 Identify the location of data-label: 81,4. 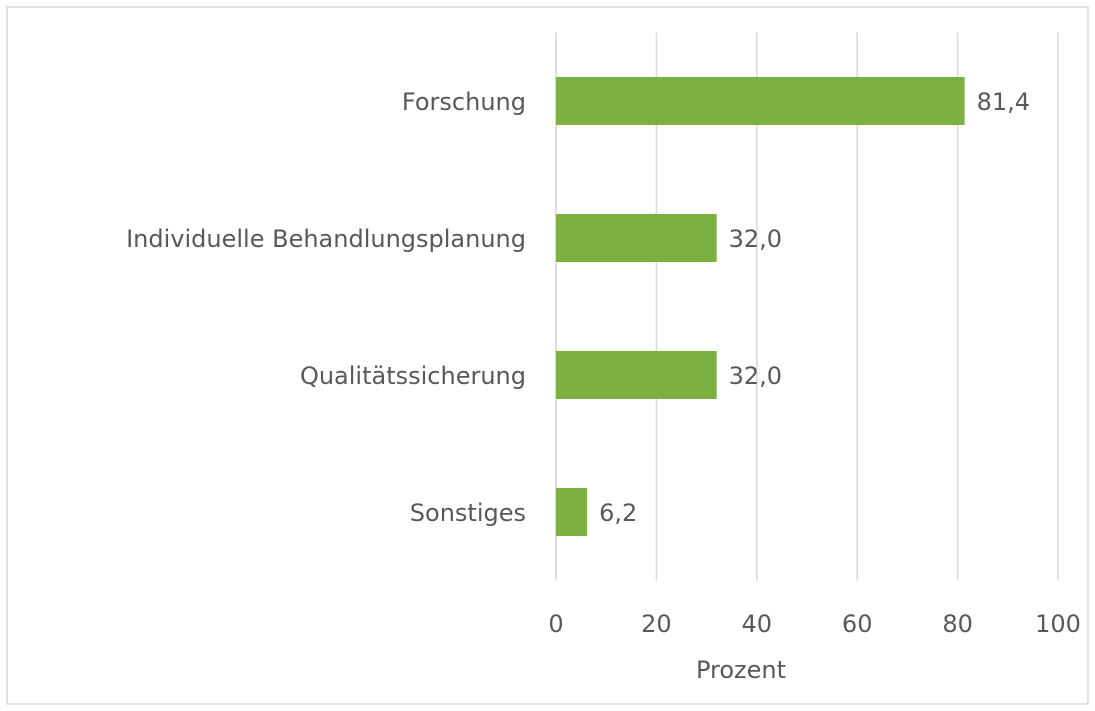
(1003, 102).